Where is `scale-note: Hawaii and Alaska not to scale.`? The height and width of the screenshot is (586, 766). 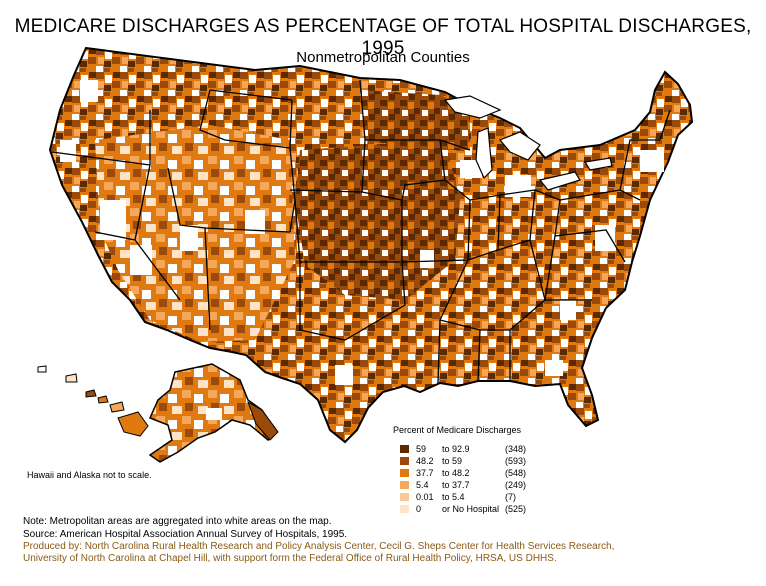 scale-note: Hawaii and Alaska not to scale. is located at coordinates (89, 475).